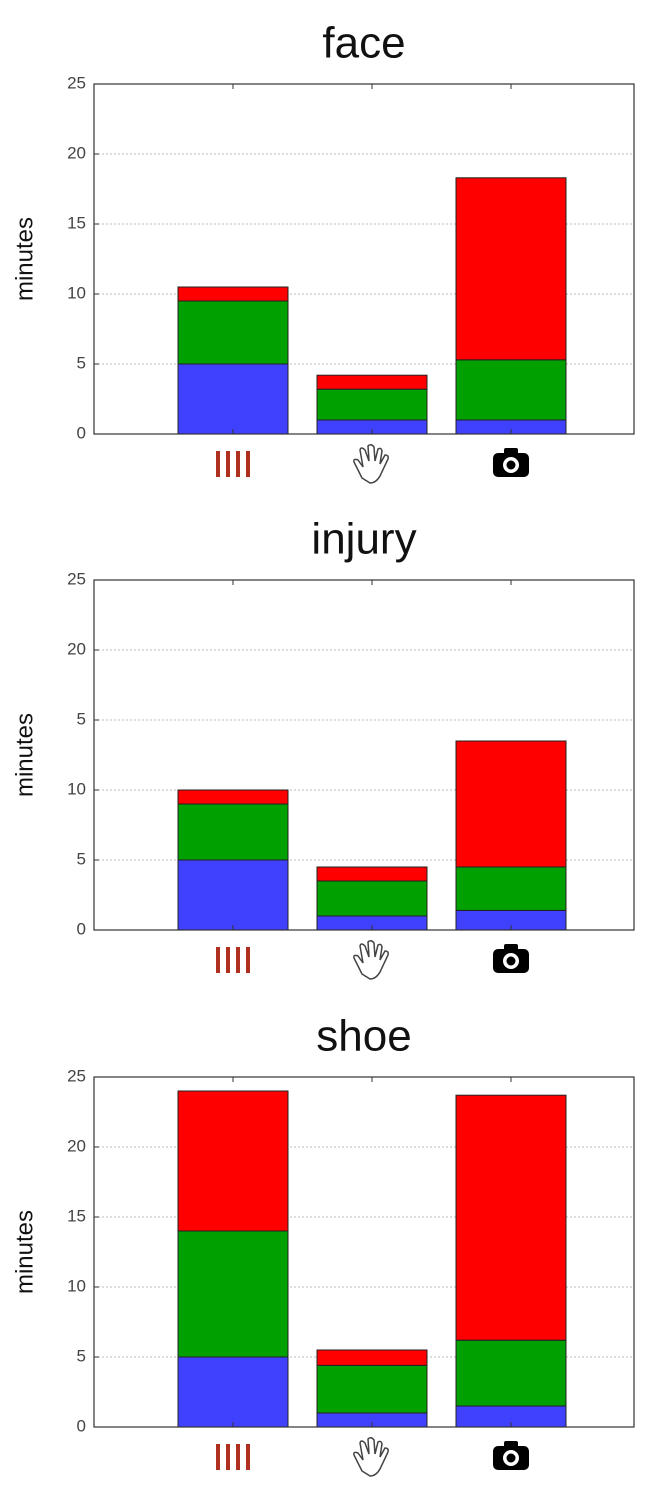  I want to click on chart-title: face, so click(363, 43).